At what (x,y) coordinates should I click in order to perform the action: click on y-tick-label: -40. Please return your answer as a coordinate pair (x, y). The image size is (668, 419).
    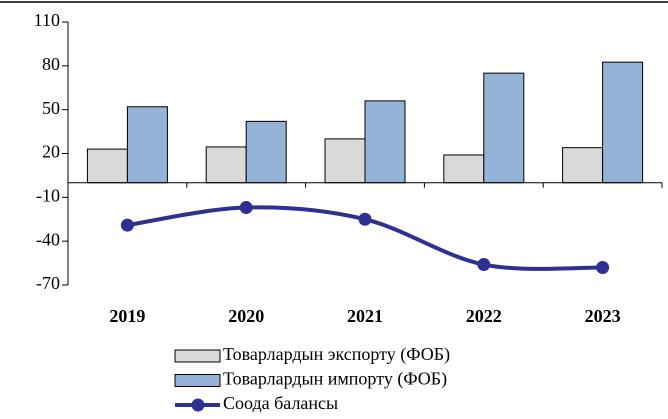
    Looking at the image, I should click on (48, 239).